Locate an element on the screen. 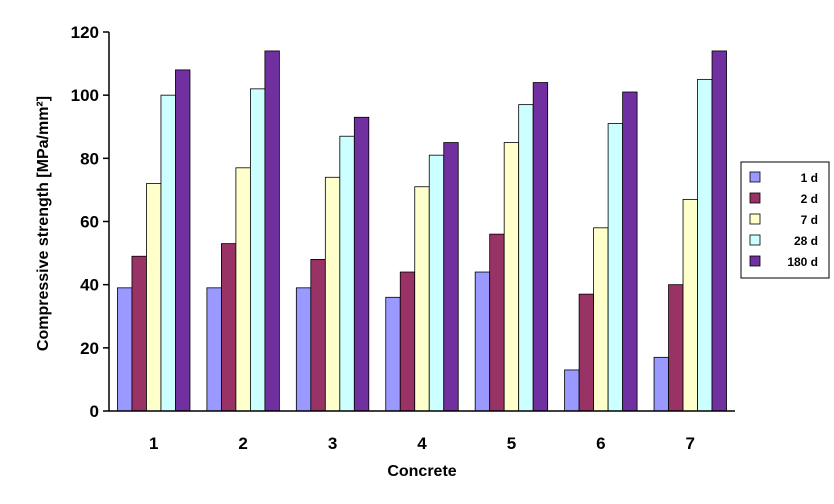 This screenshot has height=504, width=834. y-tick-label: 40 is located at coordinates (89, 285).